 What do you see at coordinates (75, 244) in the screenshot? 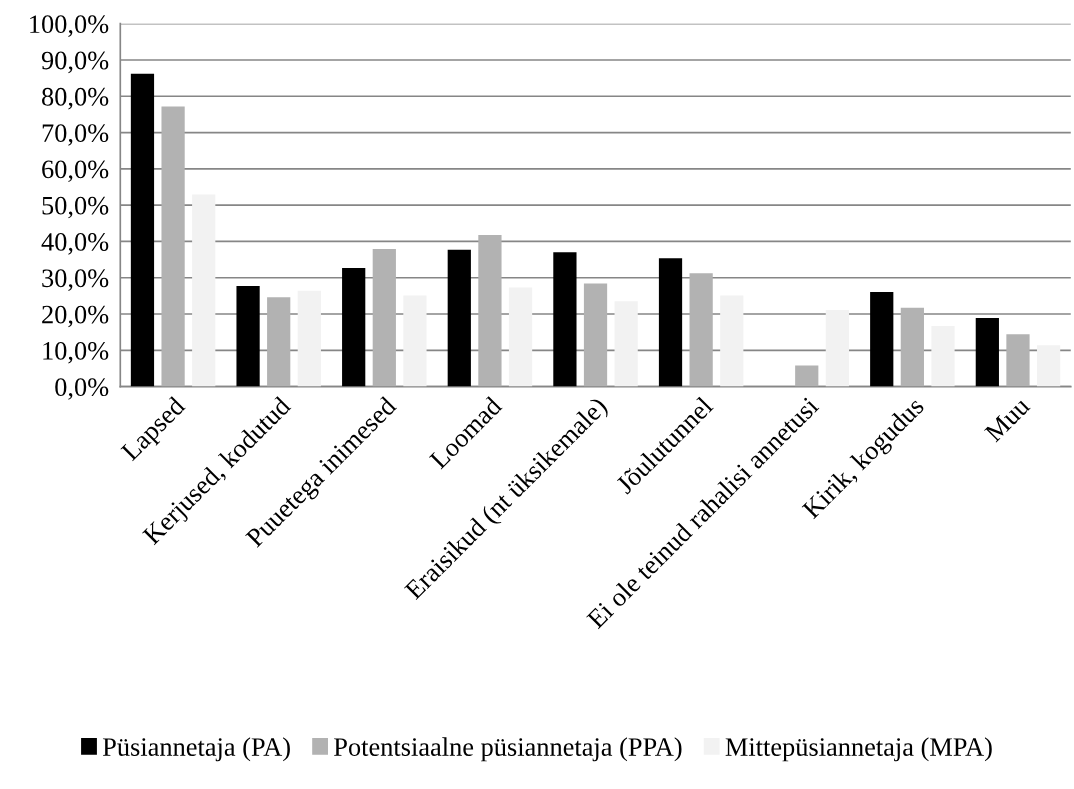
I see `y-tick-label: 40,0%` at bounding box center [75, 244].